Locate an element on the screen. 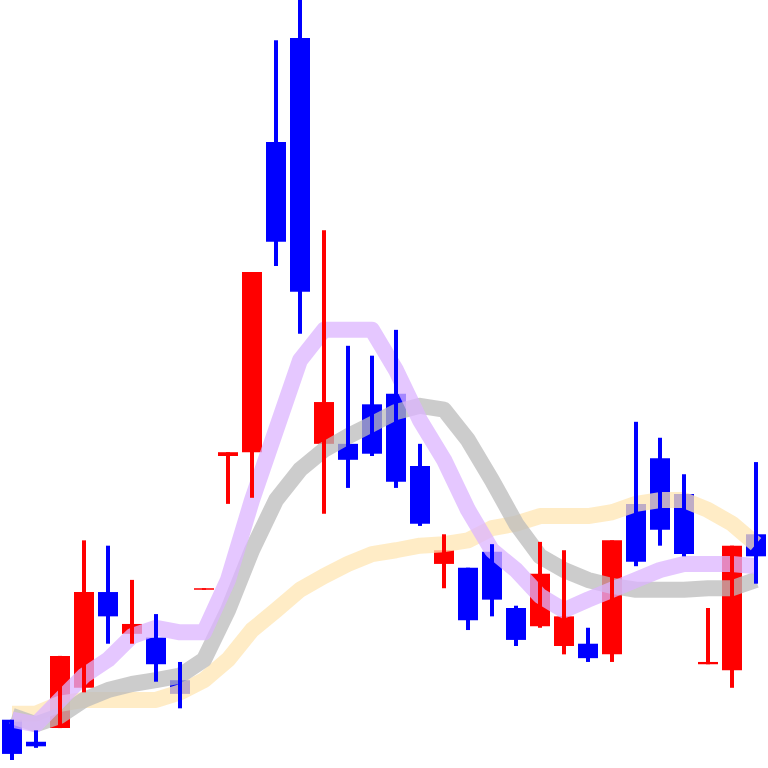  candlestick is located at coordinates (204, 589).